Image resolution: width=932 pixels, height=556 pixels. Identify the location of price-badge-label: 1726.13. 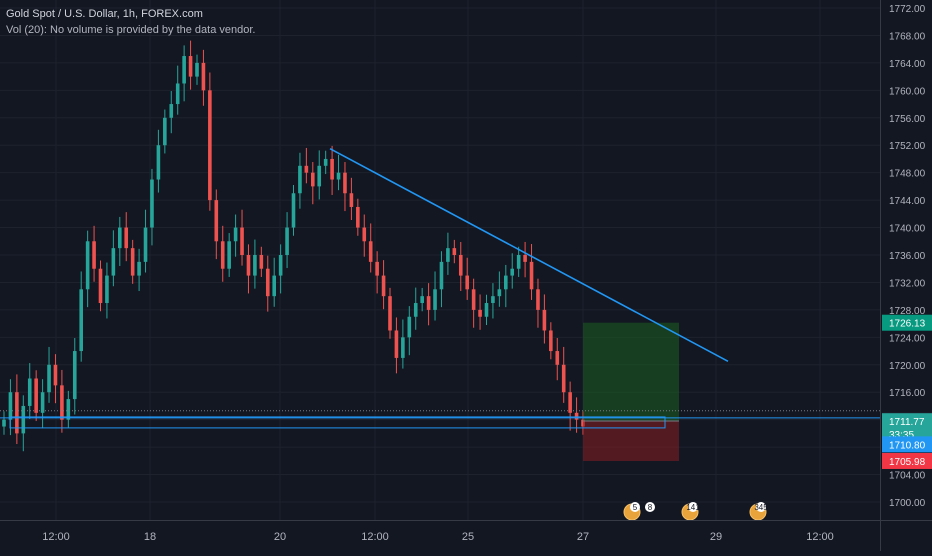
(907, 324).